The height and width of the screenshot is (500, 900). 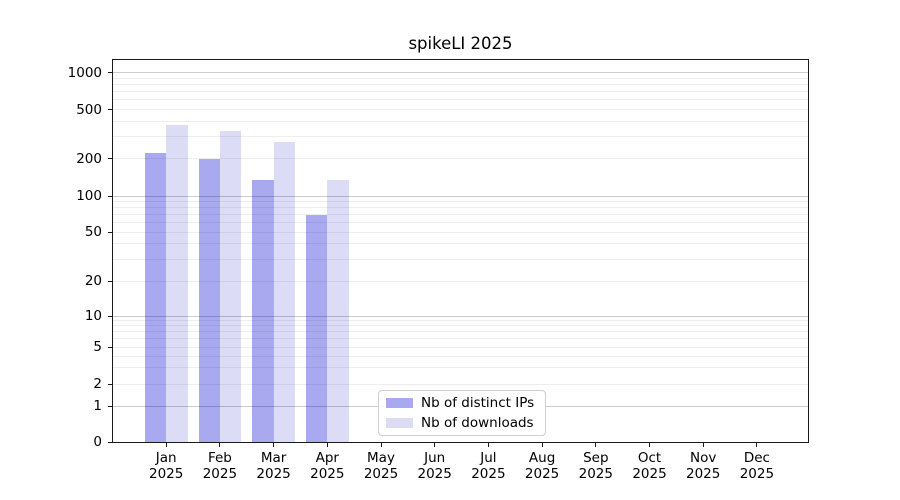 I want to click on y-tick-label: 200, so click(x=89, y=158).